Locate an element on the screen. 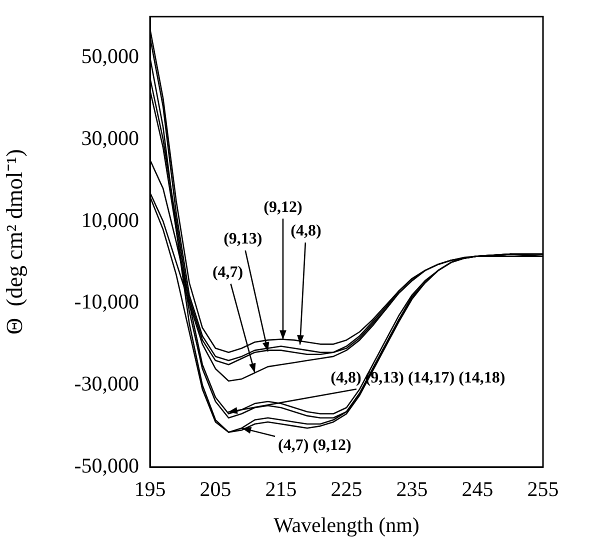 Image resolution: width=592 pixels, height=539 pixels. y-tick-label: -50,000 is located at coordinates (106, 466).